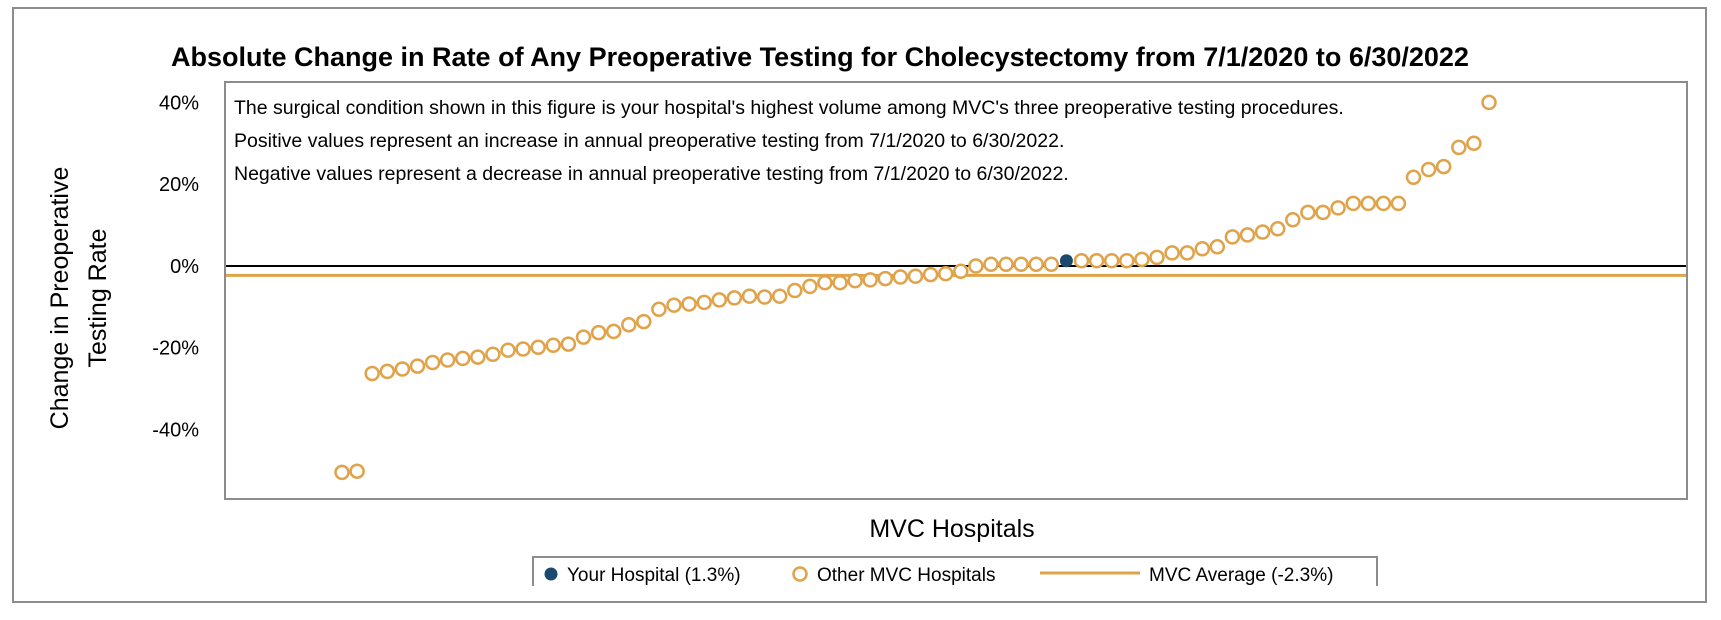 Image resolution: width=1721 pixels, height=620 pixels. I want to click on y-tick-label: 0%, so click(184, 267).